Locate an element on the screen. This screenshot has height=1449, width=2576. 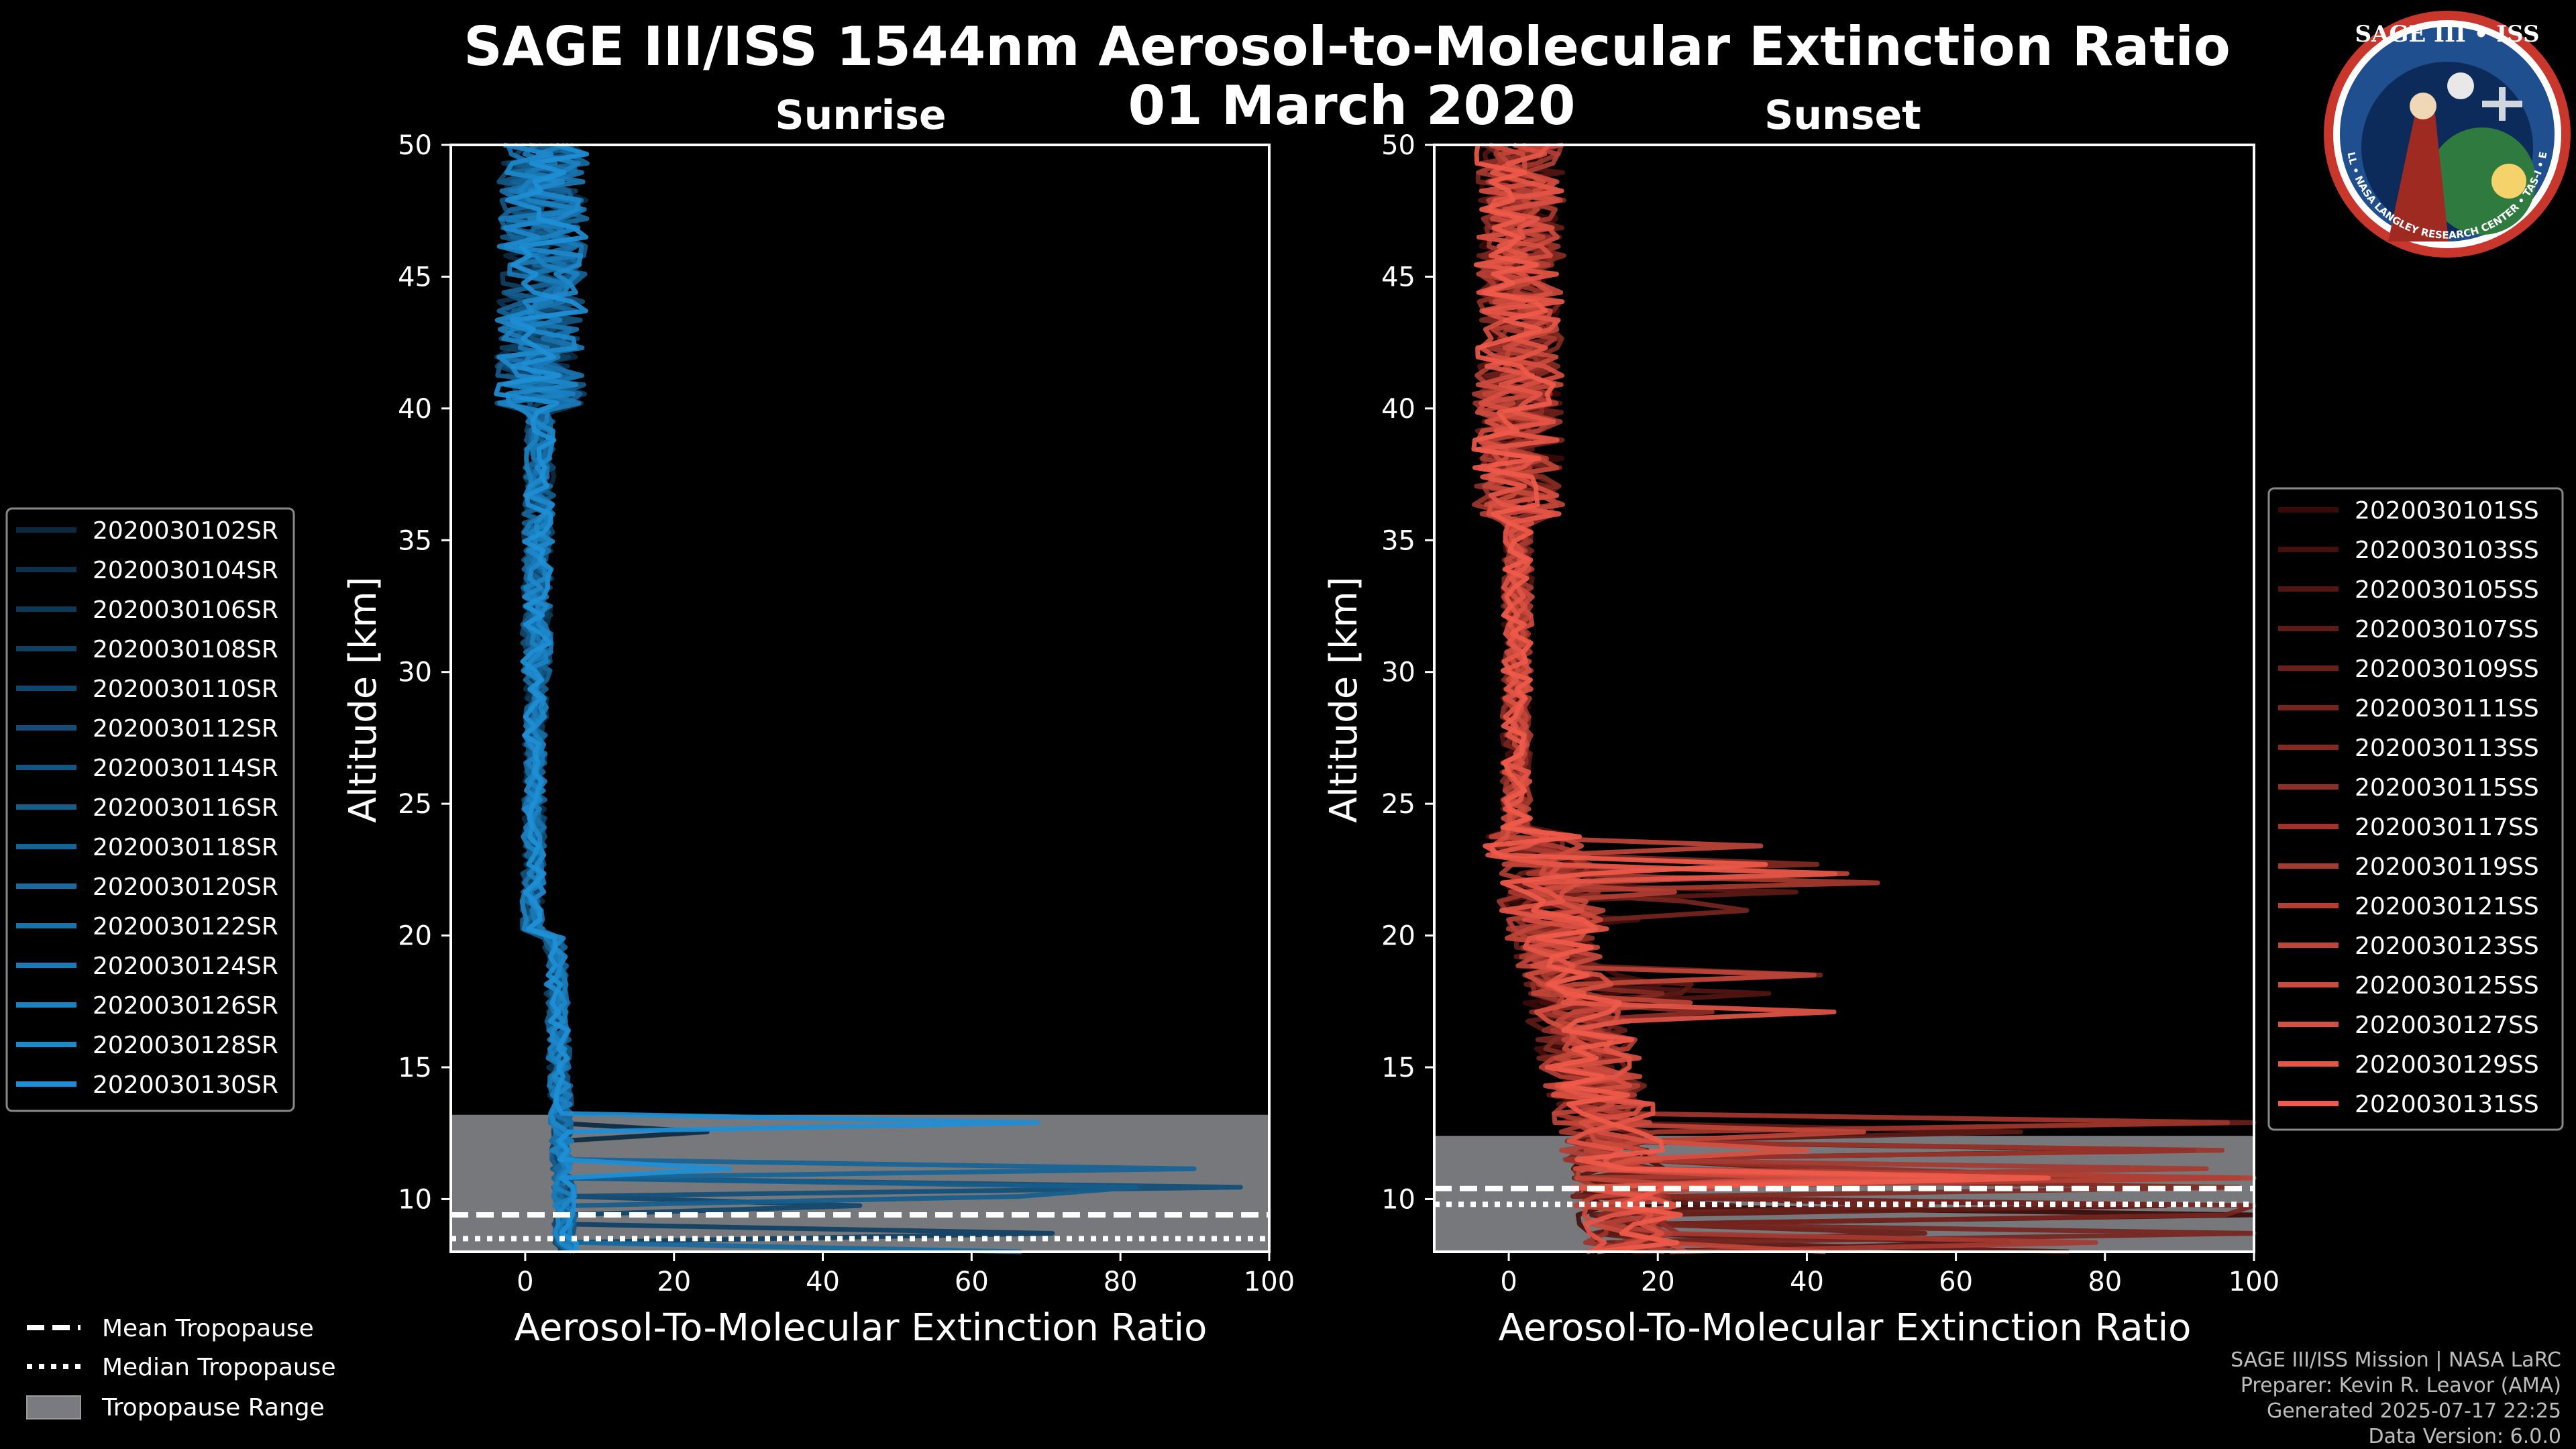
legend-label-2020030131SS: 2020030131SS is located at coordinates (2447, 1104).